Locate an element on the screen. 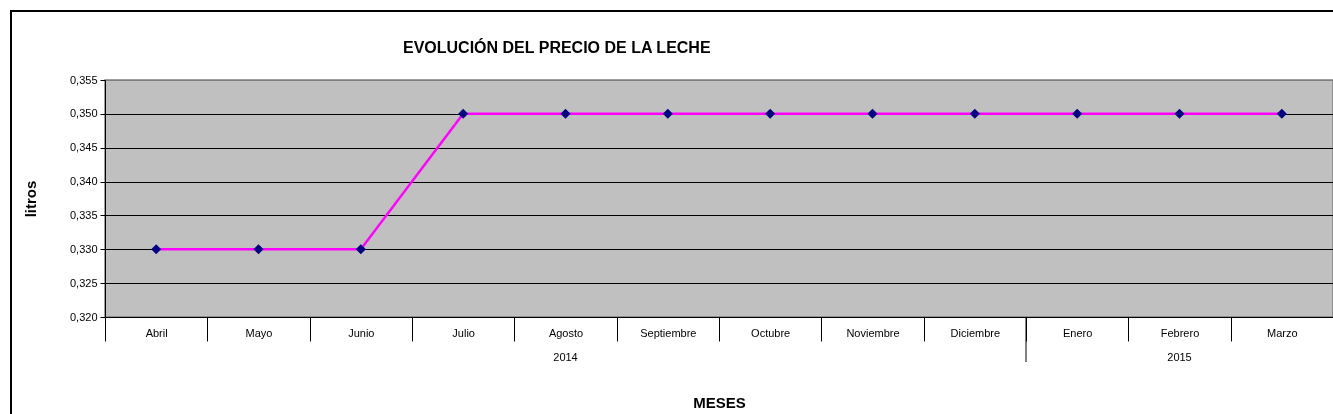 The image size is (1333, 414). x-tick-label: Agosto is located at coordinates (566, 332).